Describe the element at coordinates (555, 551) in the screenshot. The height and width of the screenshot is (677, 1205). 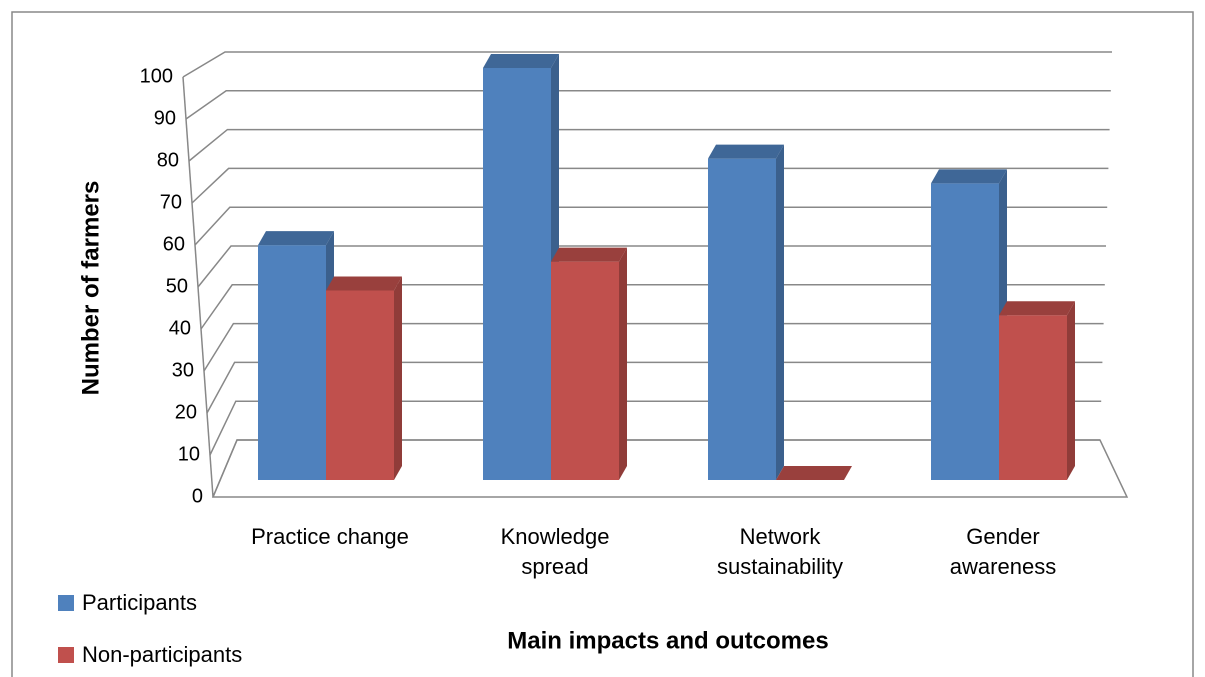
I see `x-tick-label: Knowledge spread` at that location.